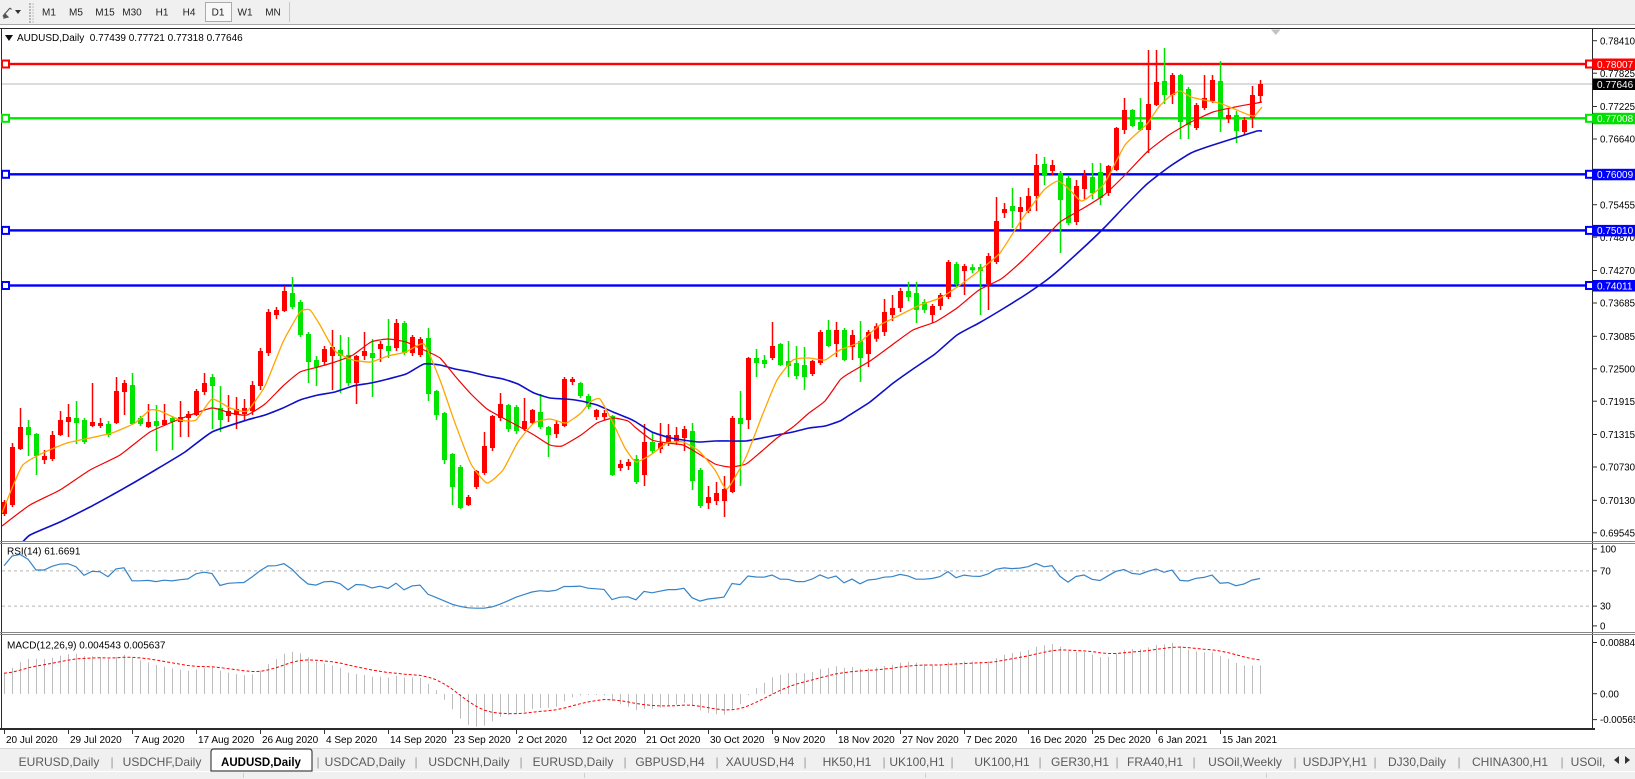 Image resolution: width=1635 pixels, height=779 pixels. Describe the element at coordinates (847, 762) in the screenshot. I see `svg-text: HK50,H1` at that location.